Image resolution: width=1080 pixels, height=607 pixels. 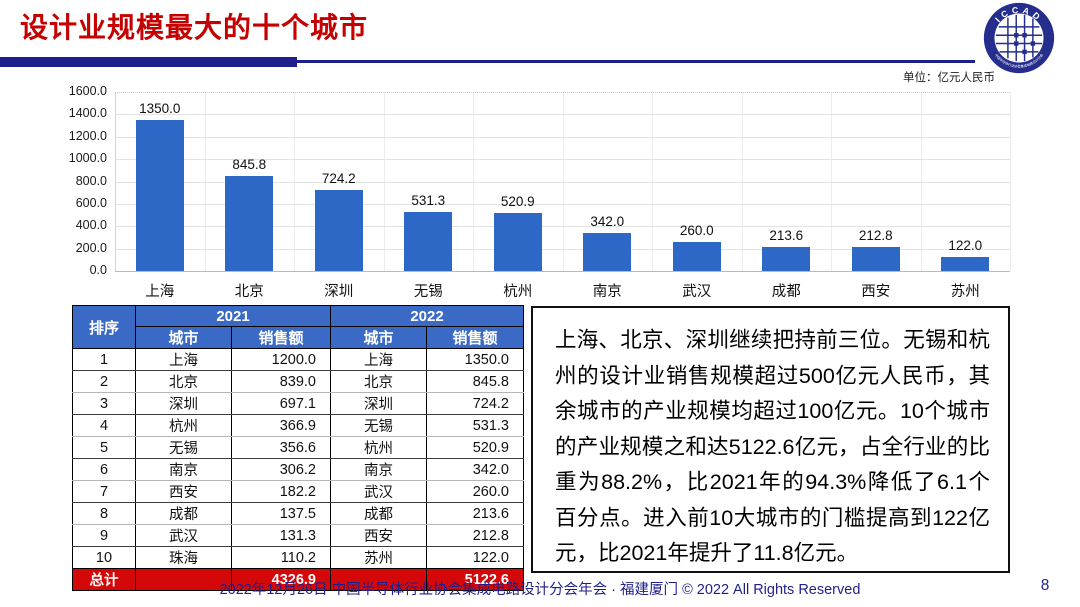 What do you see at coordinates (378, 579) in the screenshot?
I see `total-city-2022-empty` at bounding box center [378, 579].